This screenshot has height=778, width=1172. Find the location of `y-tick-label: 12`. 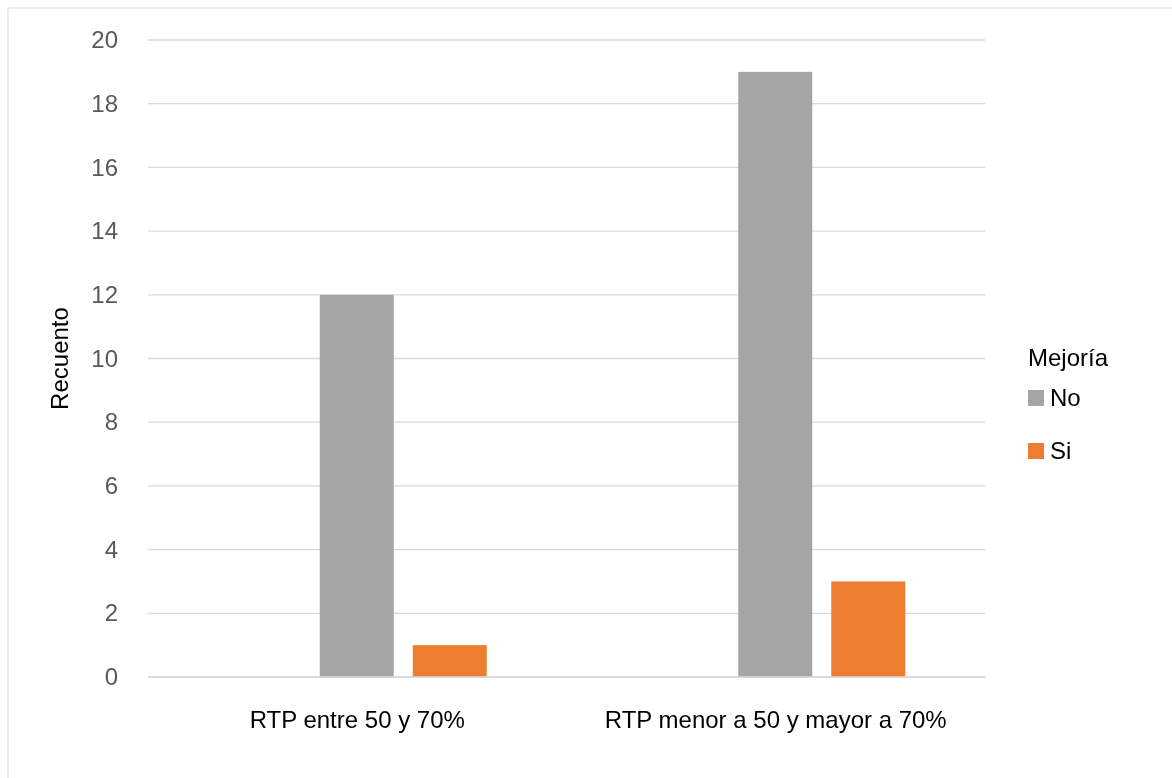

y-tick-label: 12 is located at coordinates (104, 294).